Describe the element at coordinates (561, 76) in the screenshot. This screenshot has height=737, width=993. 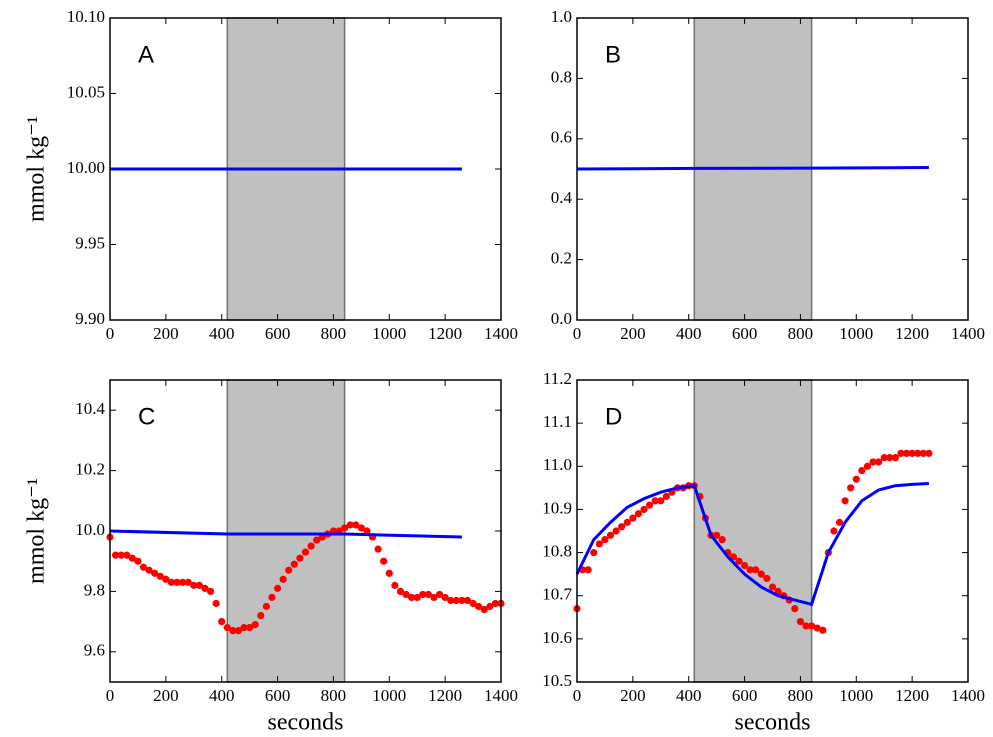
I see `y-tick-label: 0.8` at that location.